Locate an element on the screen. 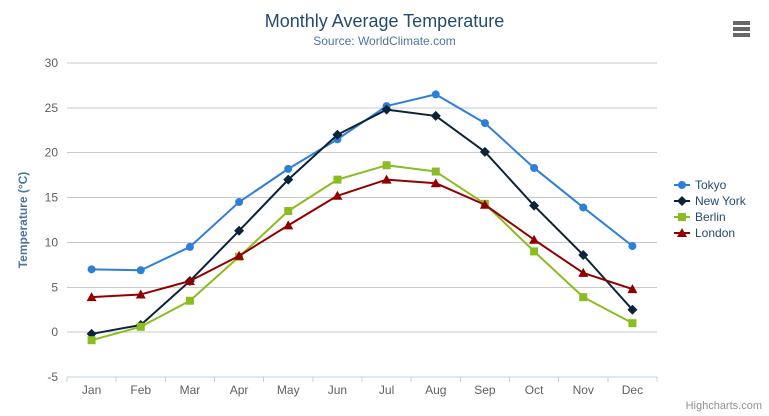 The image size is (769, 416). x-axis-label: Nov is located at coordinates (583, 390).